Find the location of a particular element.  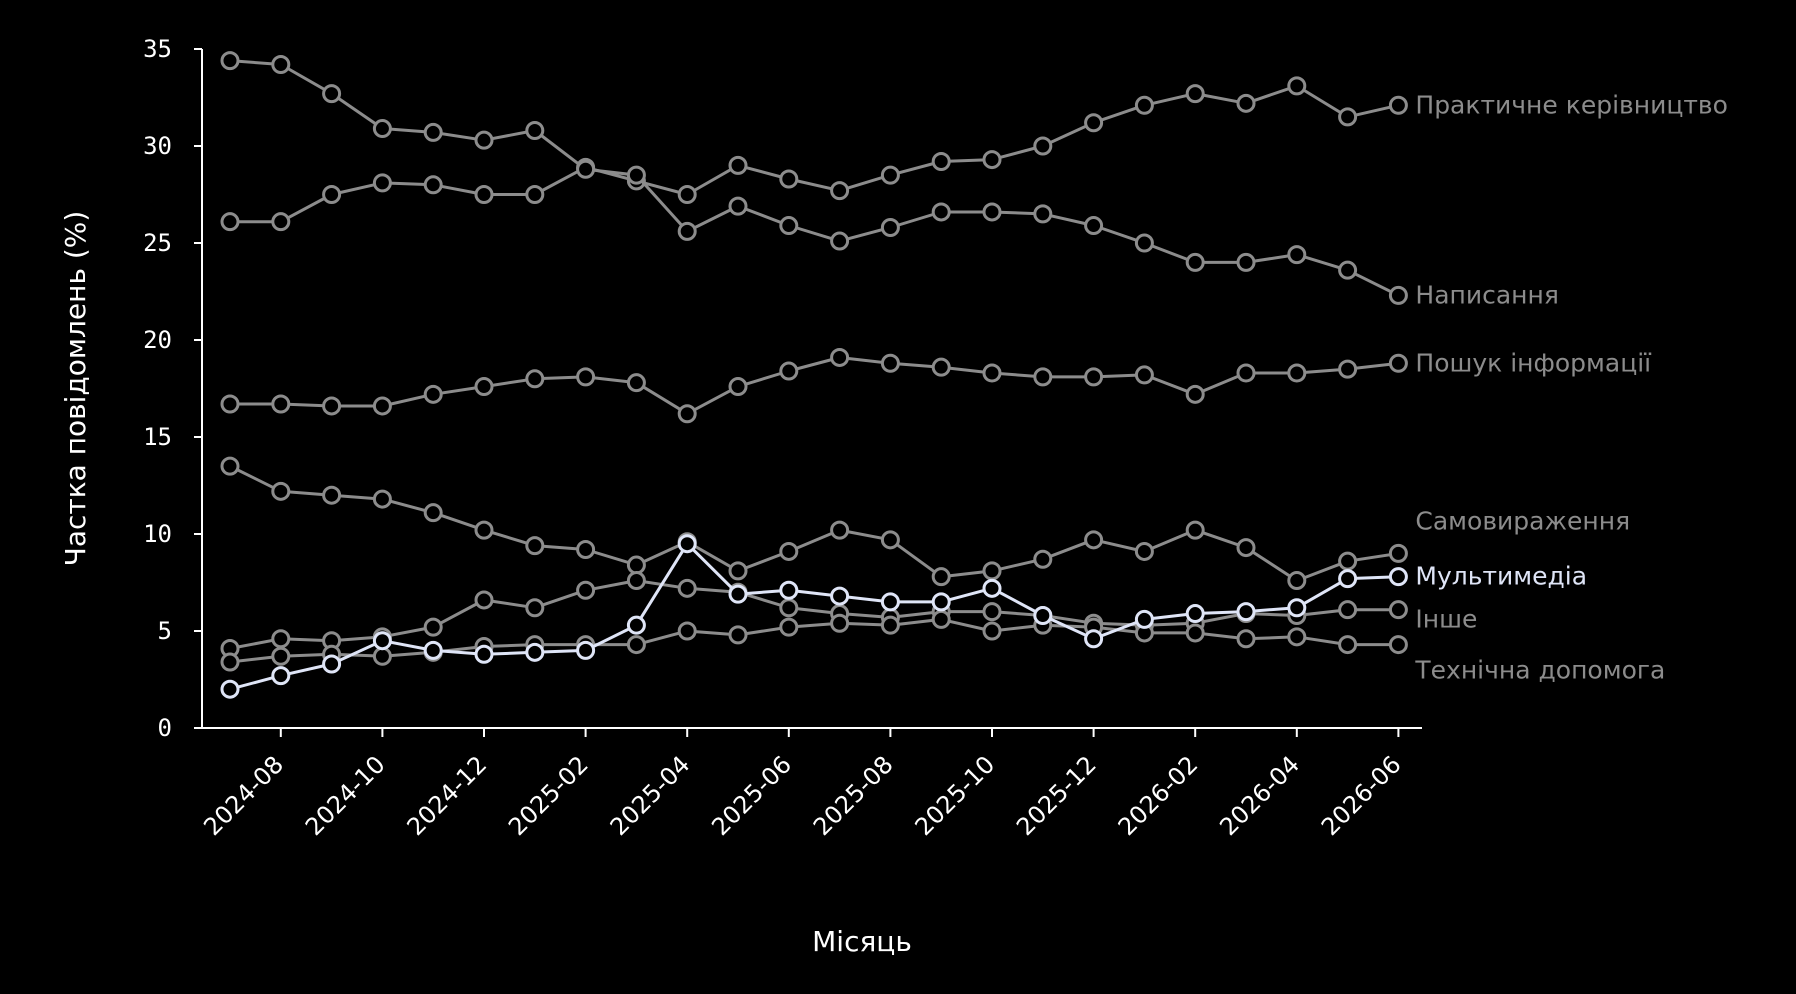

x-tick-label: 2025-12 is located at coordinates (1056, 795).